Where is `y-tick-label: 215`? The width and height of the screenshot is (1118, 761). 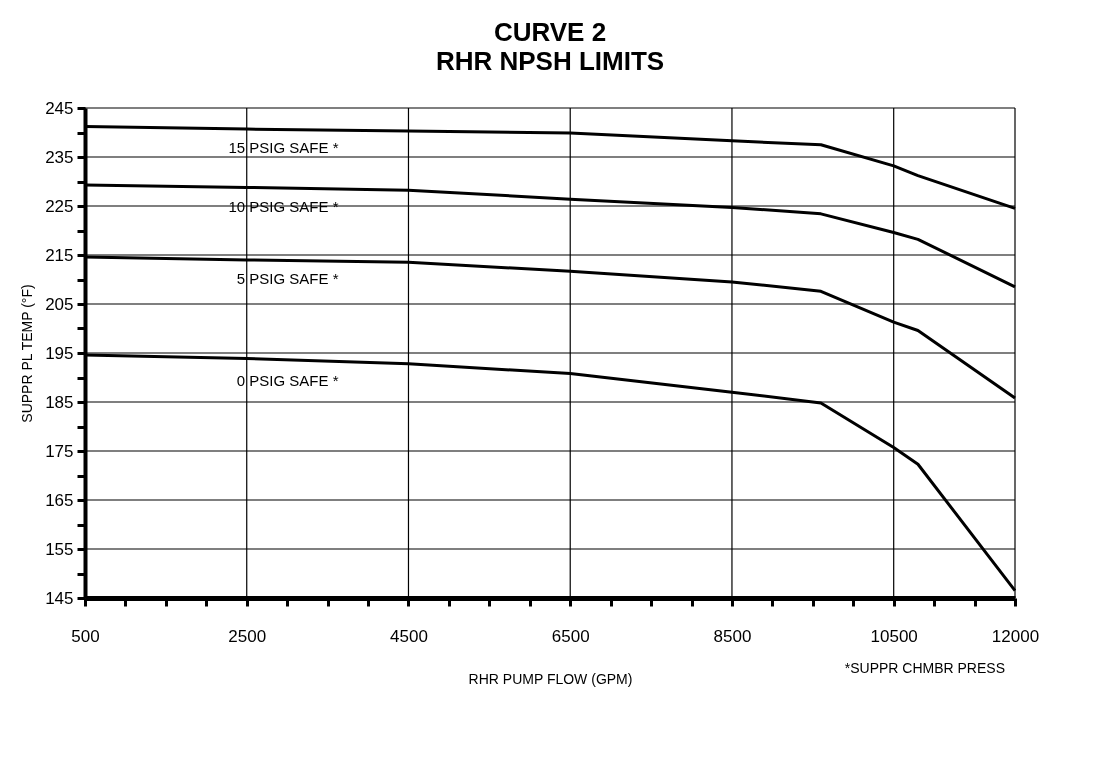 y-tick-label: 215 is located at coordinates (59, 255).